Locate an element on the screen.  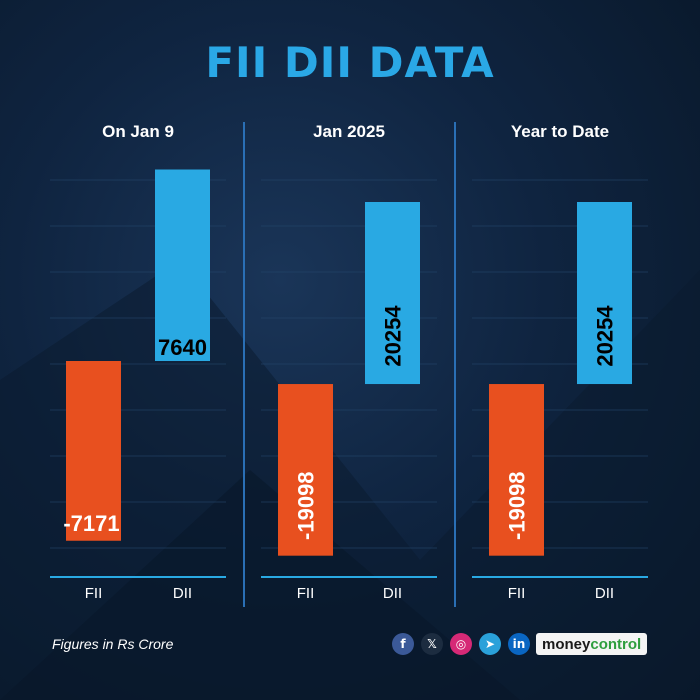
panel-title: On Jan 9 is located at coordinates (138, 131).